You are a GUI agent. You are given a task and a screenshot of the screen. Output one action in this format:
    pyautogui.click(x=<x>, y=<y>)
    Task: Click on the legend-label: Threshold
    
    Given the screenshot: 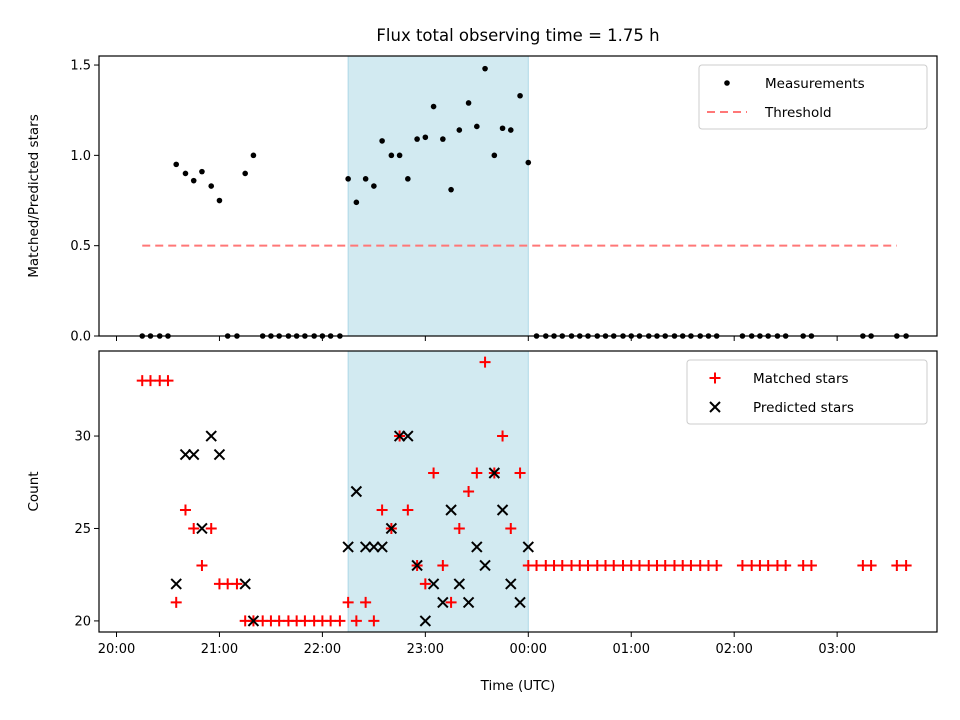 What is the action you would take?
    pyautogui.click(x=798, y=113)
    